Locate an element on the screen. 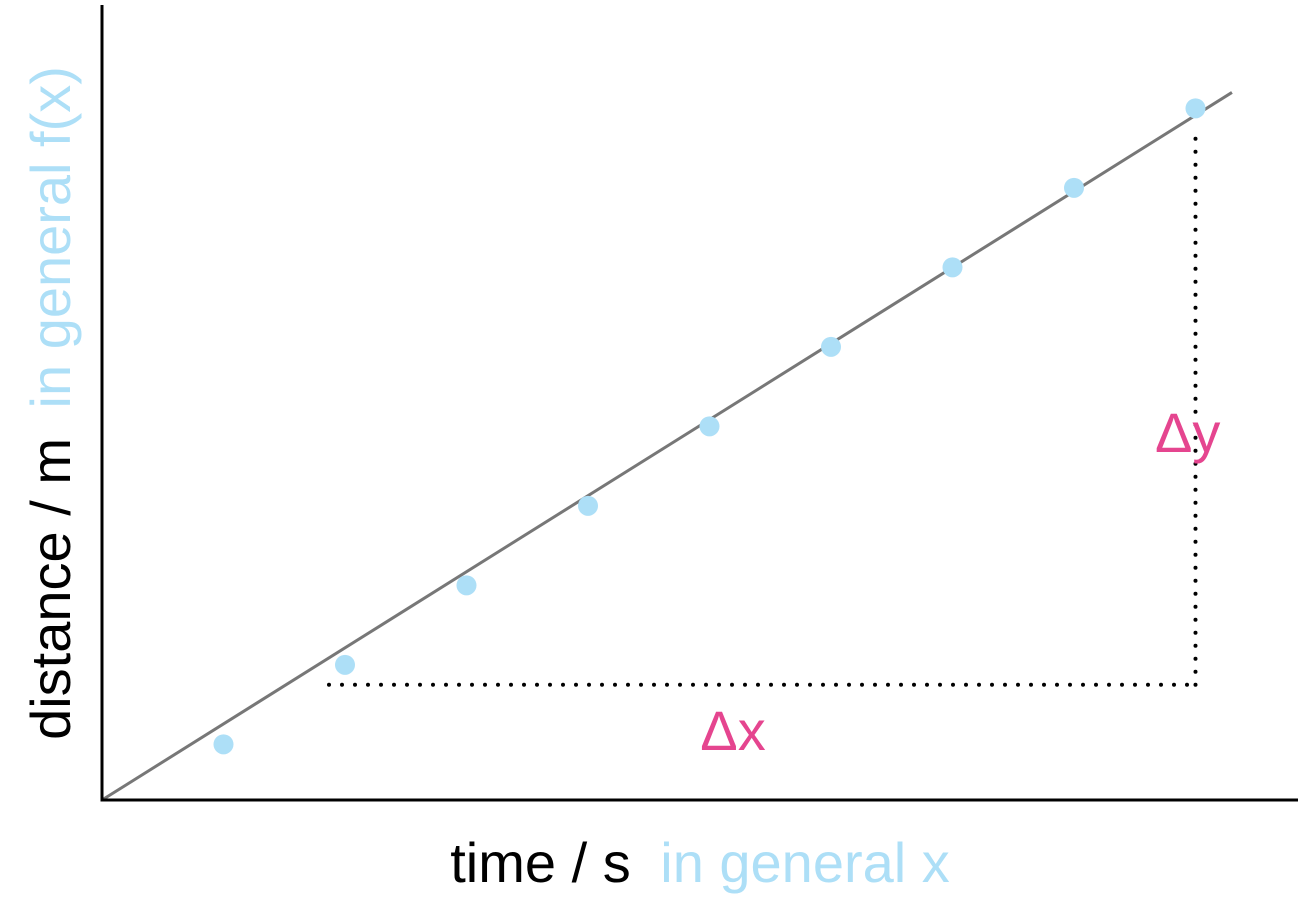 The width and height of the screenshot is (1302, 911). x-axis-label-main: time / s is located at coordinates (540, 862).